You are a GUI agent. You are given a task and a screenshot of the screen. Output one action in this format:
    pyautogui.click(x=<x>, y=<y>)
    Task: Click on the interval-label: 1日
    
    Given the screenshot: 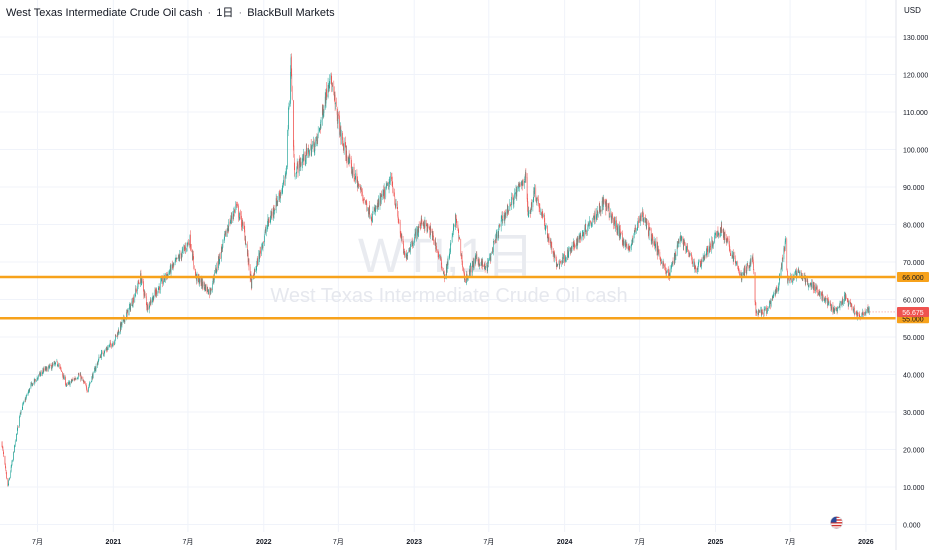 What is the action you would take?
    pyautogui.click(x=225, y=13)
    